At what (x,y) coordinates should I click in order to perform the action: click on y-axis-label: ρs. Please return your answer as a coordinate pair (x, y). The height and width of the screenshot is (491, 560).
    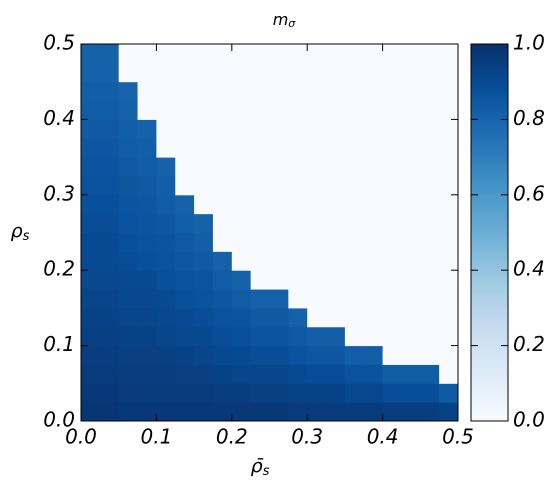
    Looking at the image, I should click on (20, 232).